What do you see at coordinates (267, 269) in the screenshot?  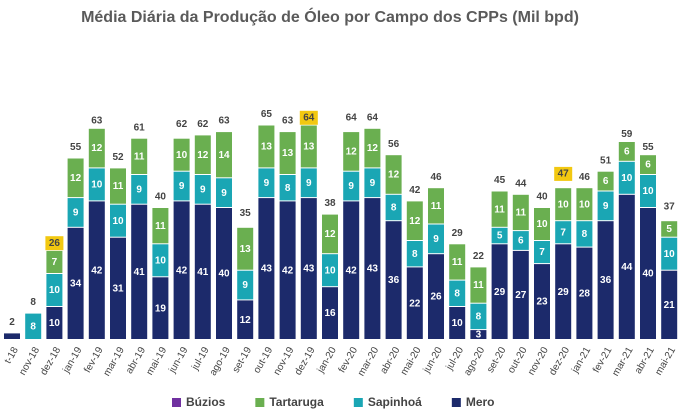 I see `segment-label: 43` at bounding box center [267, 269].